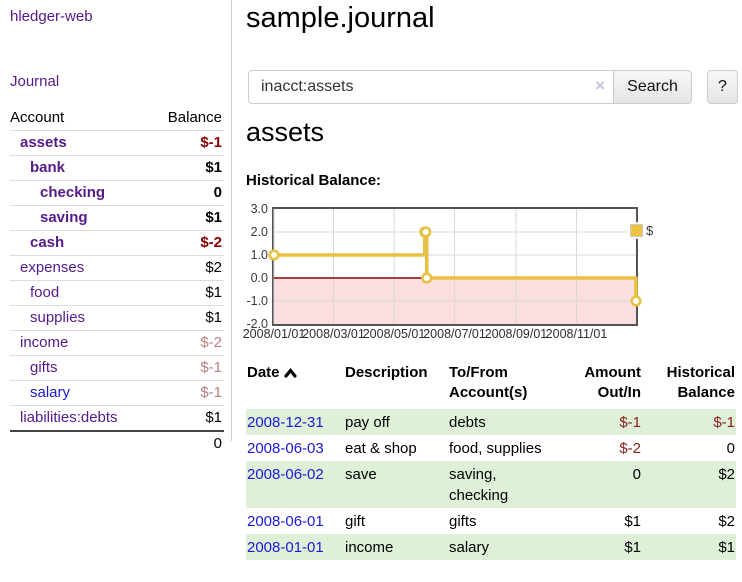 The image size is (742, 582). What do you see at coordinates (495, 448) in the screenshot?
I see `register-accounts-cell: food, supplies` at bounding box center [495, 448].